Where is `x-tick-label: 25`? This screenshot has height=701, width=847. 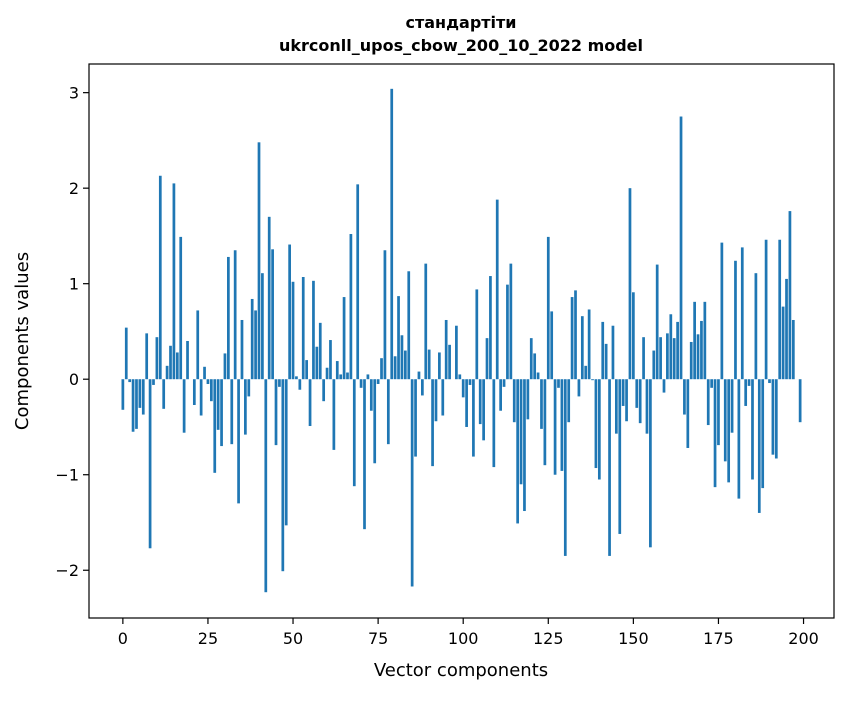
x-tick-label: 25 is located at coordinates (208, 638).